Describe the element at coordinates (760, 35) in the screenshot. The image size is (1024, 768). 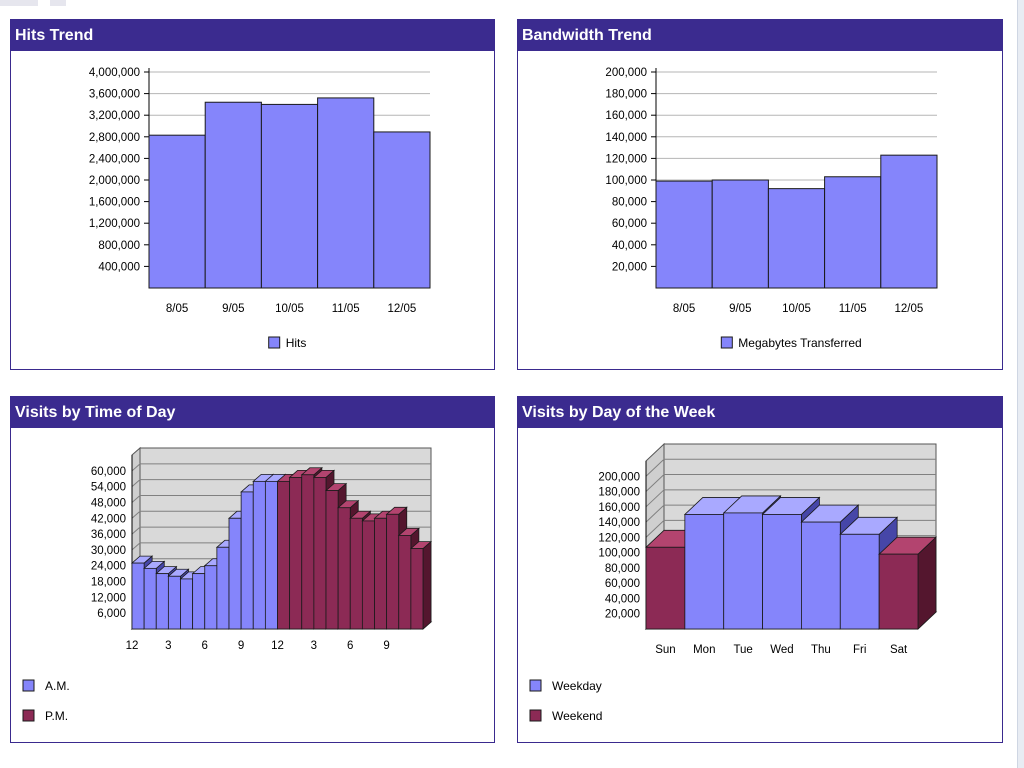
I see `panel-title: Bandwidth Trend` at that location.